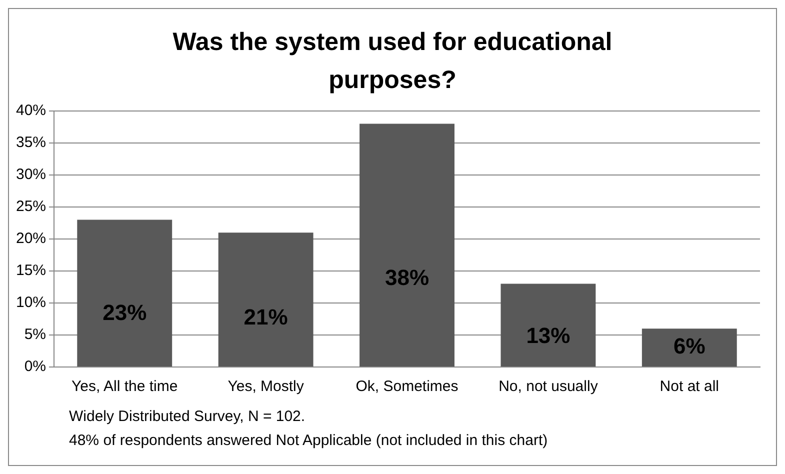 The height and width of the screenshot is (474, 785). What do you see at coordinates (31, 175) in the screenshot?
I see `y-tick-label: 30%` at bounding box center [31, 175].